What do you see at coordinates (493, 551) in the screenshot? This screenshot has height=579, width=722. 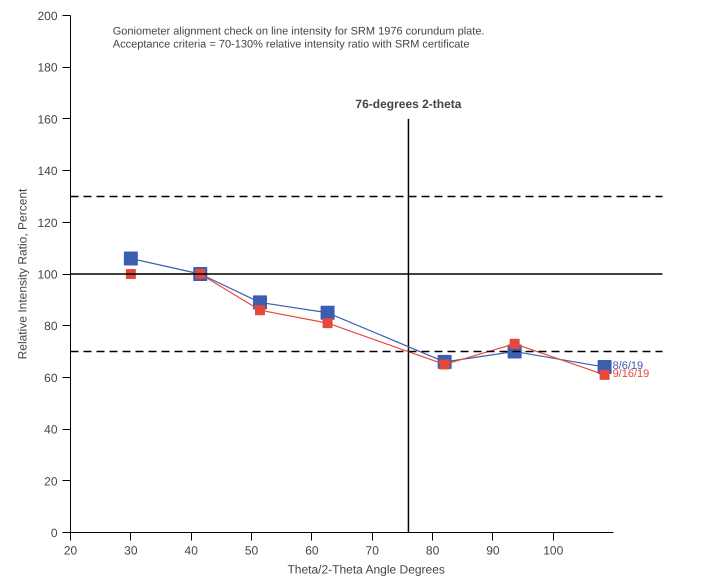 I see `x-tick-label: 90` at bounding box center [493, 551].